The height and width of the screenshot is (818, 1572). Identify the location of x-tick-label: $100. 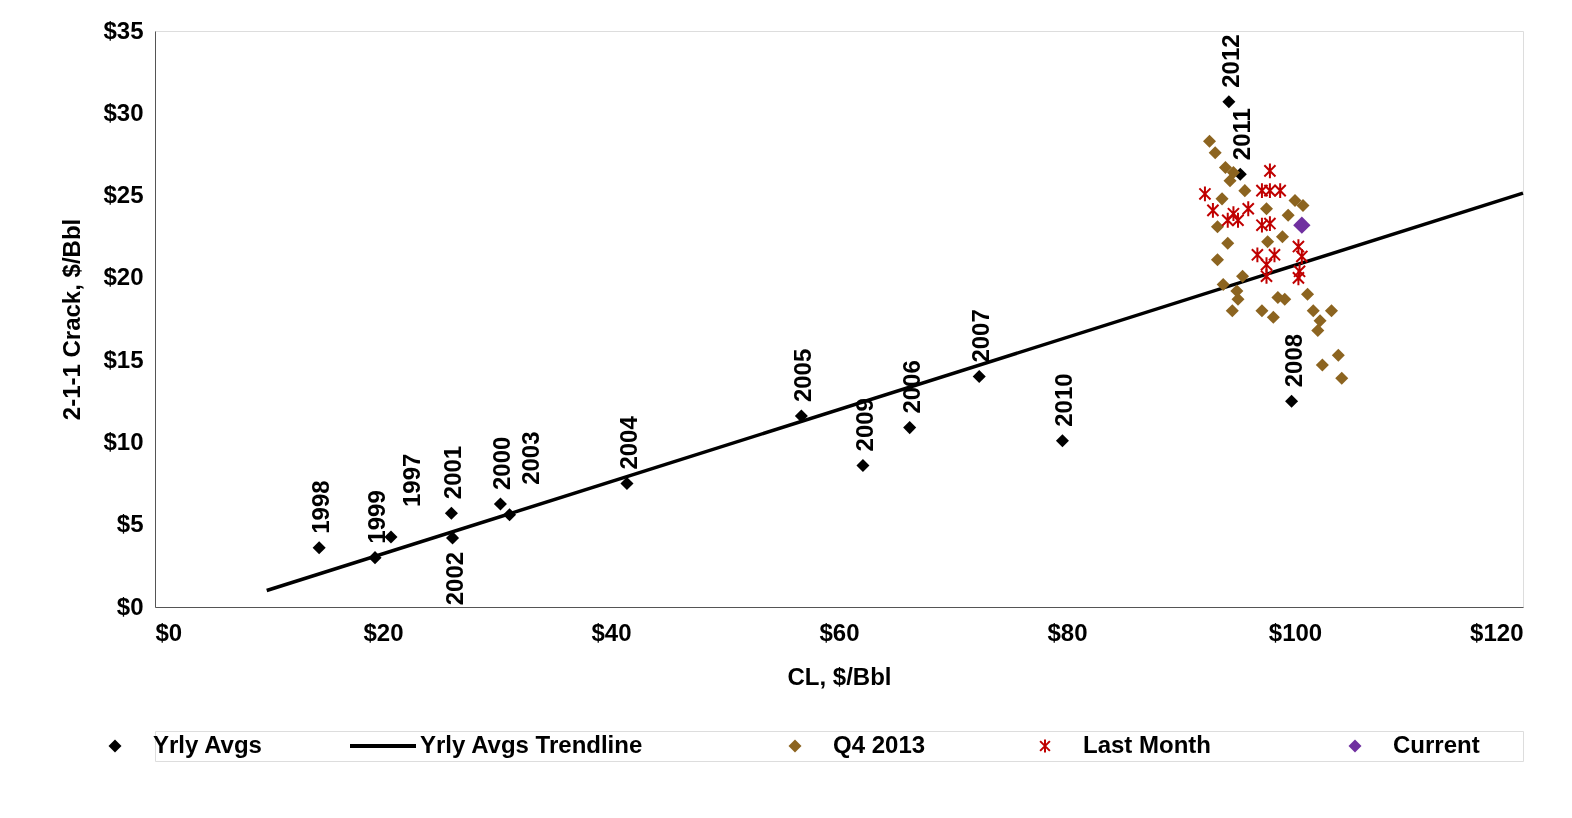
(1295, 632).